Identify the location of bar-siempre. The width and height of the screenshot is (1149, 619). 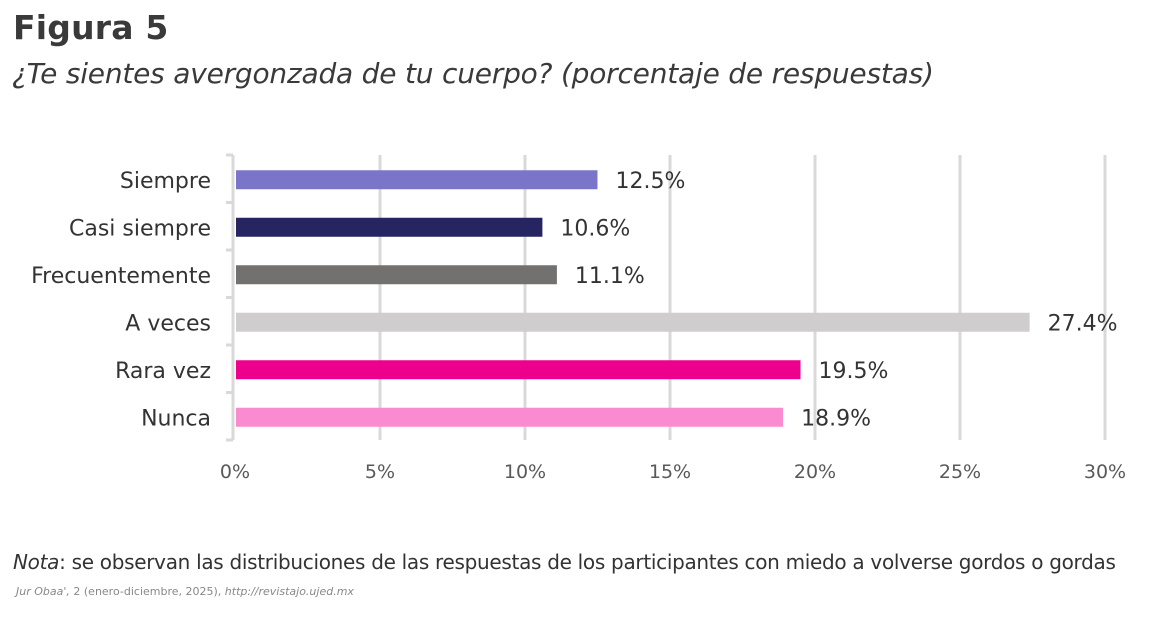
(417, 180).